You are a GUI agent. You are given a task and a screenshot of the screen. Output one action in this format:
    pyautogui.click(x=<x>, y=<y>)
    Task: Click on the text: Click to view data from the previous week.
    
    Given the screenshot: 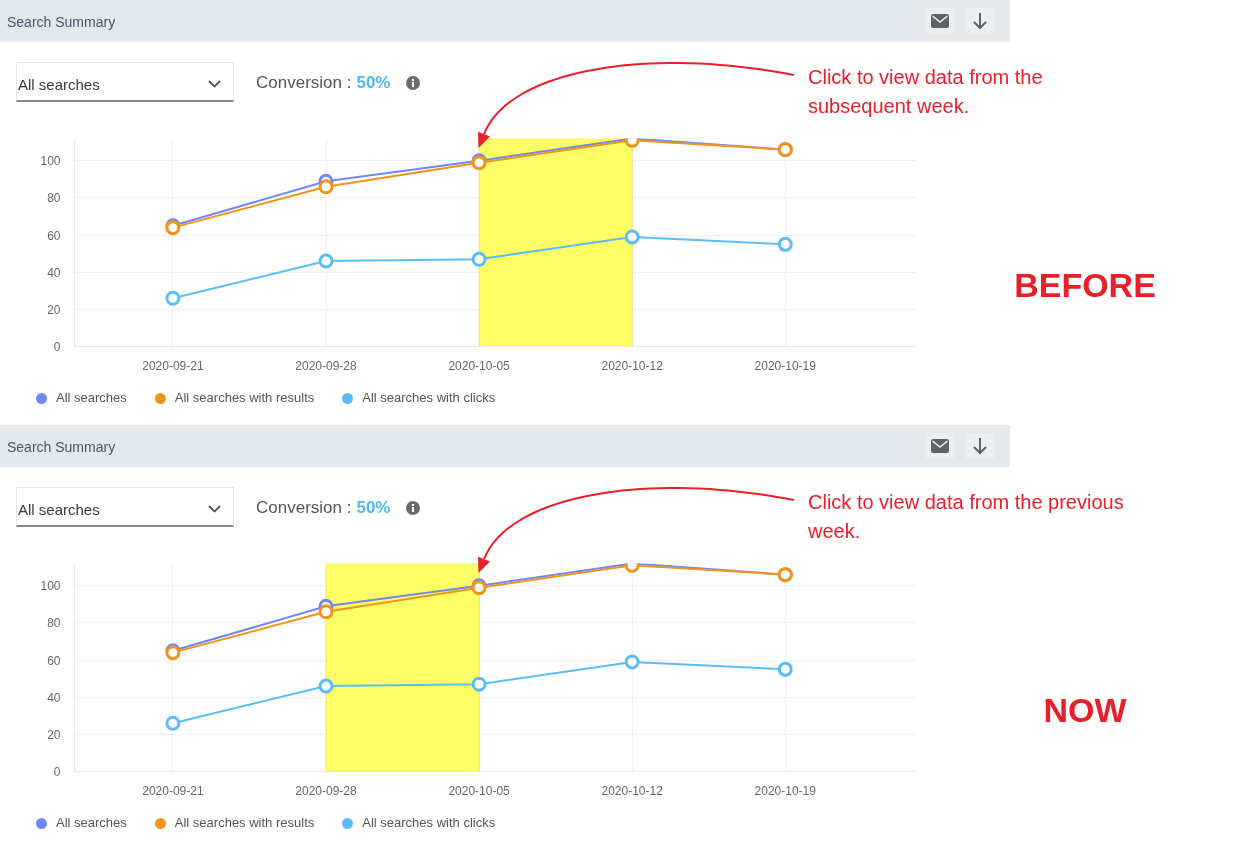 What is the action you would take?
    pyautogui.click(x=966, y=517)
    